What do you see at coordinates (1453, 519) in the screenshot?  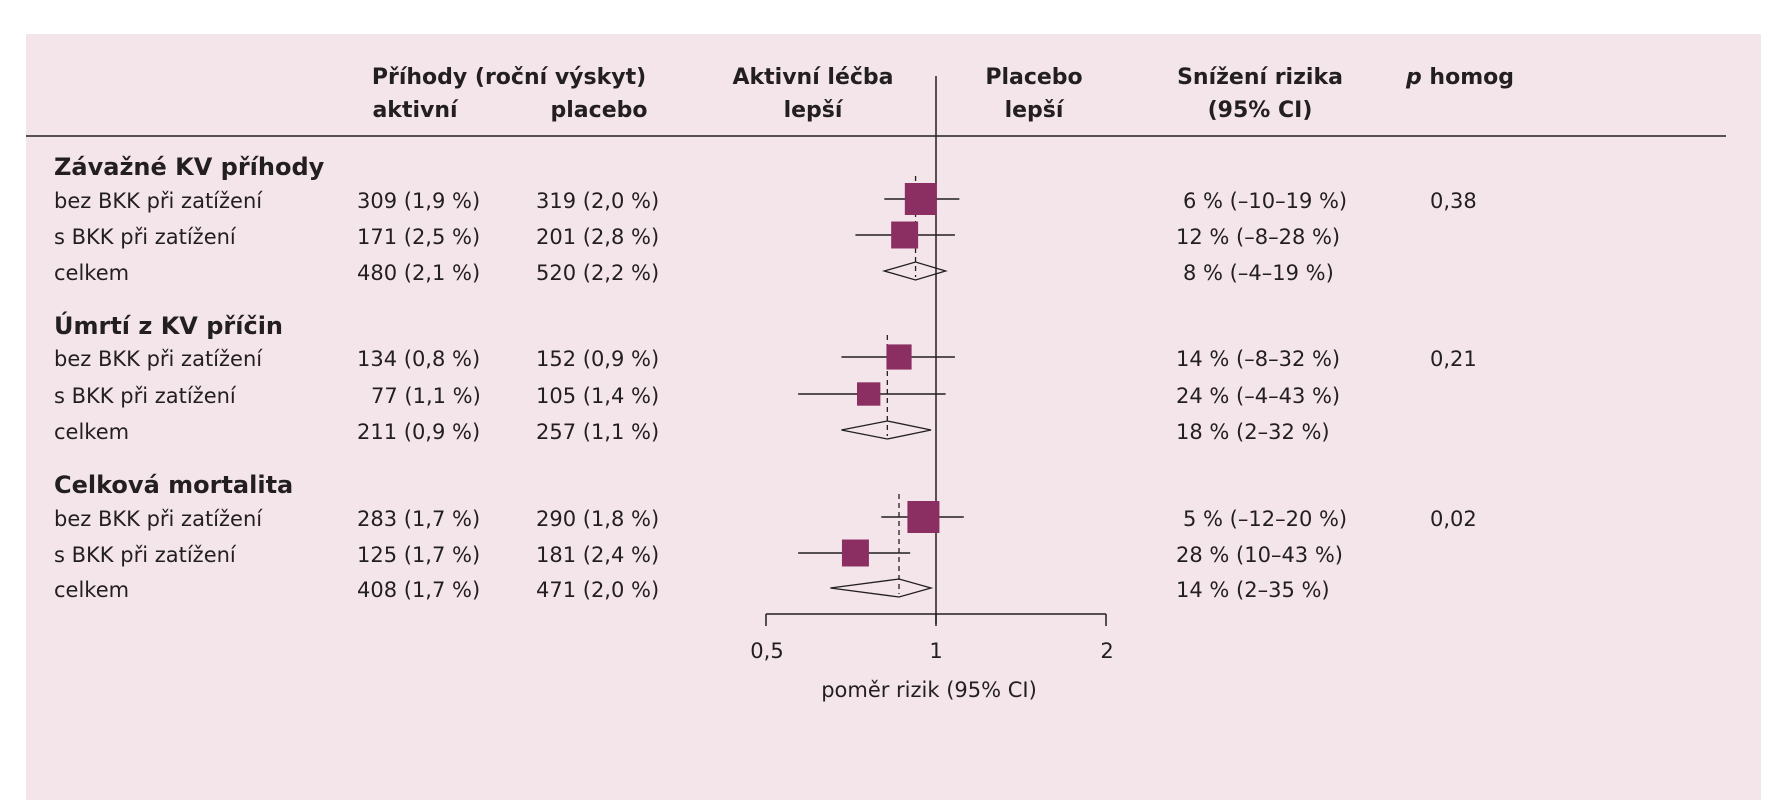 I see `p-homog-value: 0,02` at bounding box center [1453, 519].